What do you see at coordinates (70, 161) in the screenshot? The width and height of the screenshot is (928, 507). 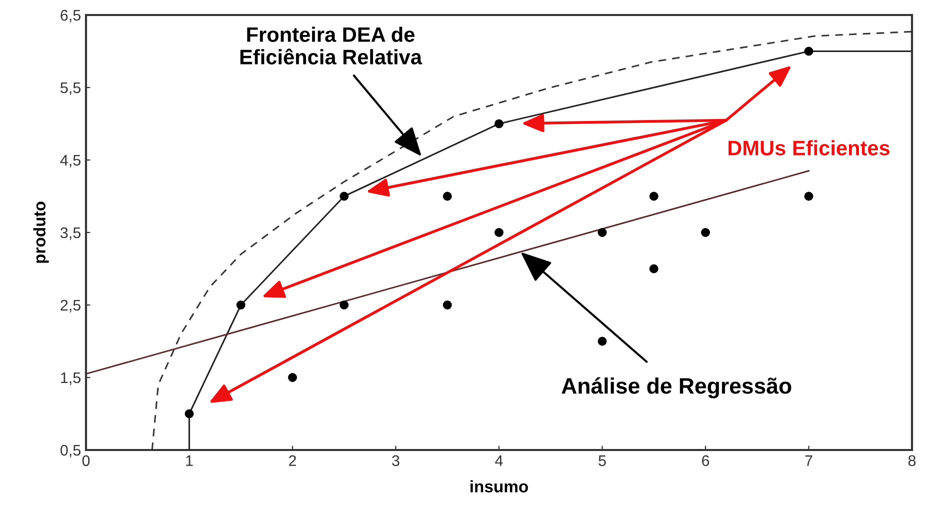 I see `y-tick-label: 4,5` at bounding box center [70, 161].